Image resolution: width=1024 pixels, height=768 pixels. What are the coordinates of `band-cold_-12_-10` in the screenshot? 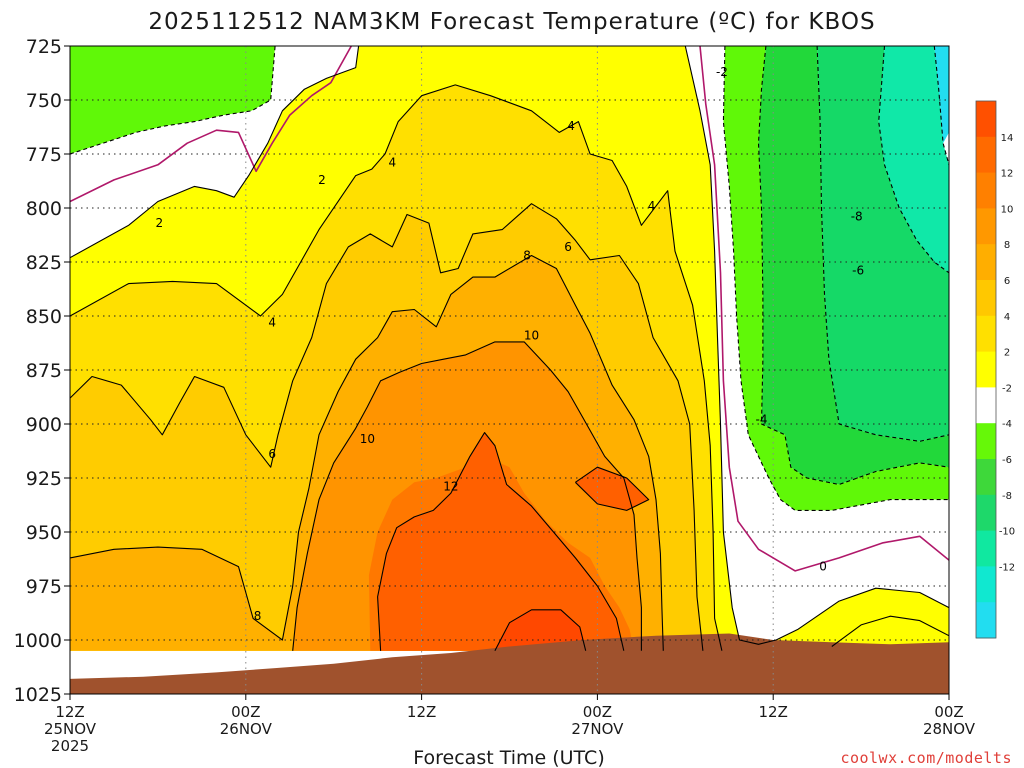 It's located at (941, 95).